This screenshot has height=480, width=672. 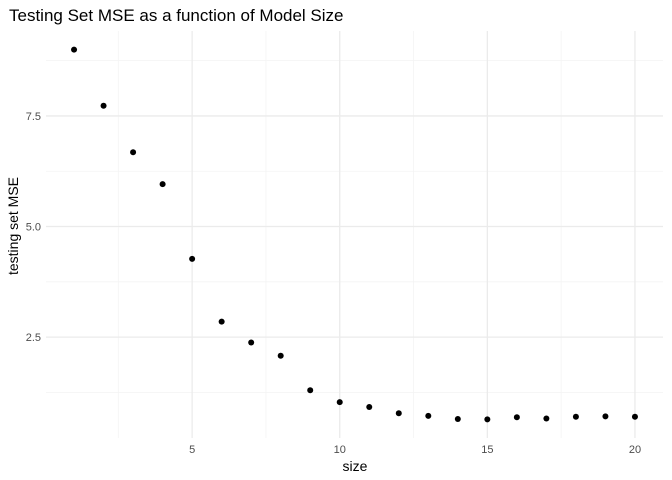 I want to click on y-tick-labels: 2.5 5.0 7.5, so click(x=33, y=227).